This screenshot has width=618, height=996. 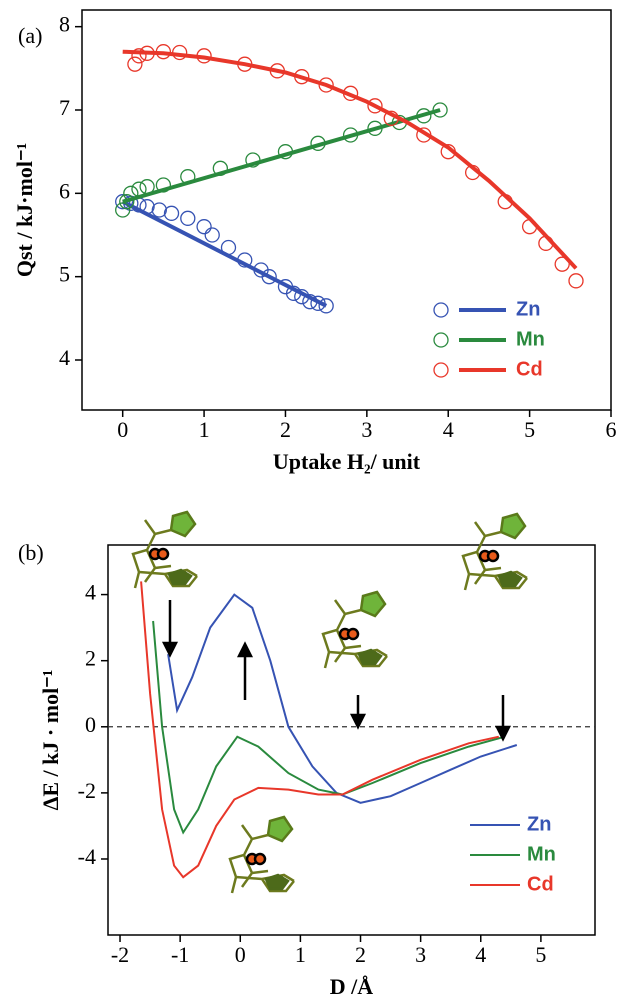 What do you see at coordinates (347, 461) in the screenshot?
I see `x-axis-label: Uptake H₂/ unit` at bounding box center [347, 461].